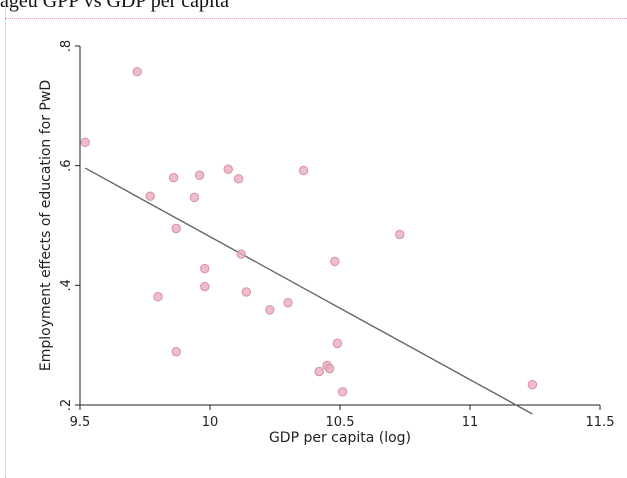  I want to click on x-tick-label: 10.5, so click(340, 422).